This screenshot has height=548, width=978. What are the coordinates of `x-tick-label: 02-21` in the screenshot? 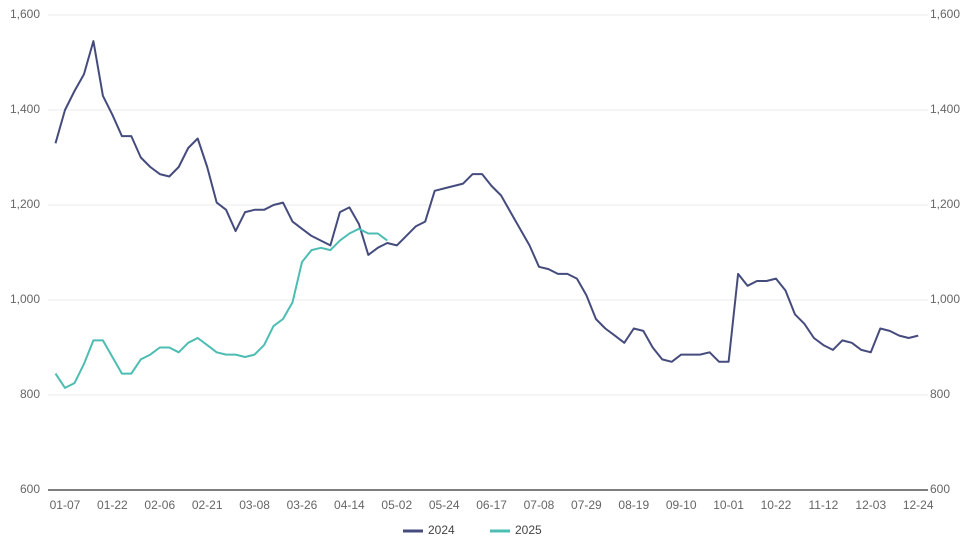 It's located at (207, 505).